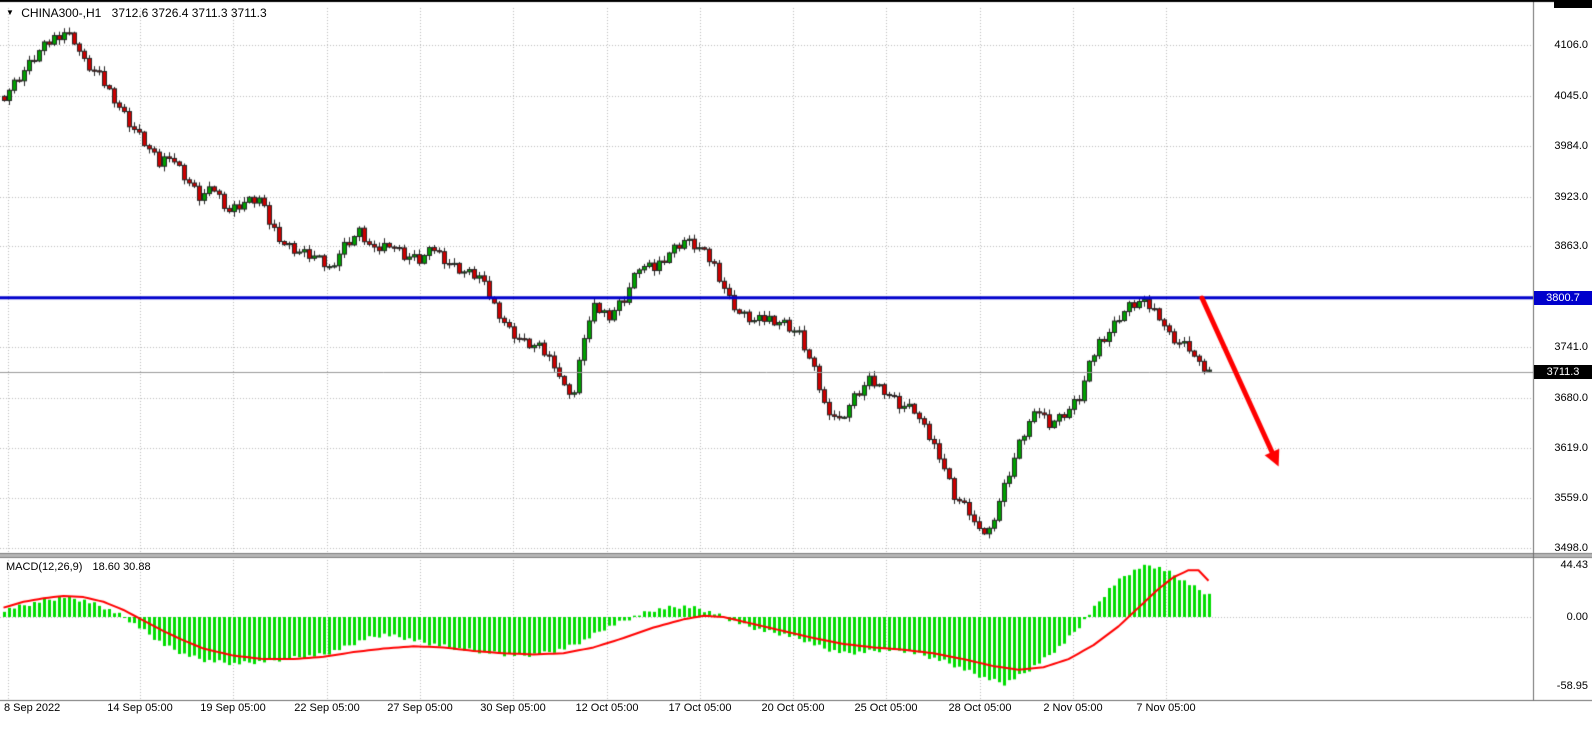 Image resolution: width=1592 pixels, height=735 pixels. Describe the element at coordinates (1166, 708) in the screenshot. I see `time-axis-label: 7 Nov 05:00` at that location.